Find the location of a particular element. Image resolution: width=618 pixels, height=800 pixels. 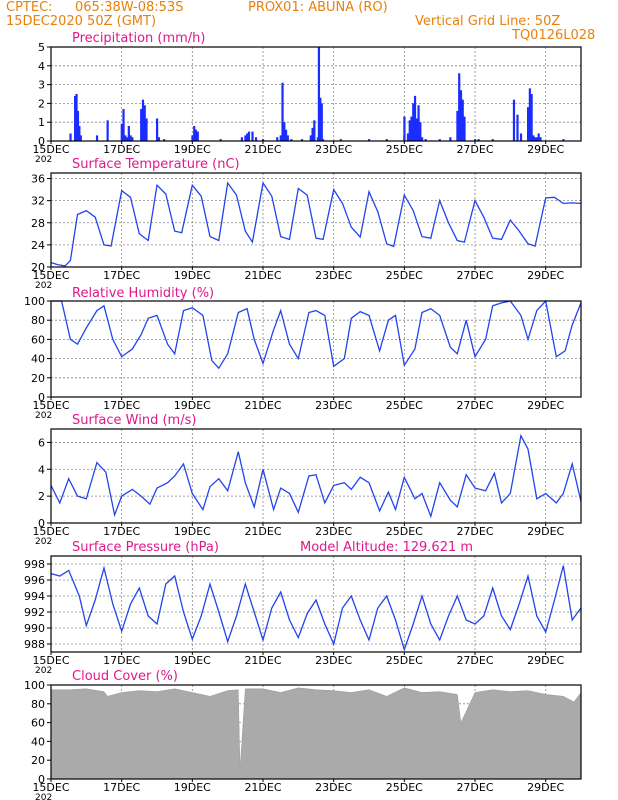

cloud-ytick-label: 80 is located at coordinates (38, 704).